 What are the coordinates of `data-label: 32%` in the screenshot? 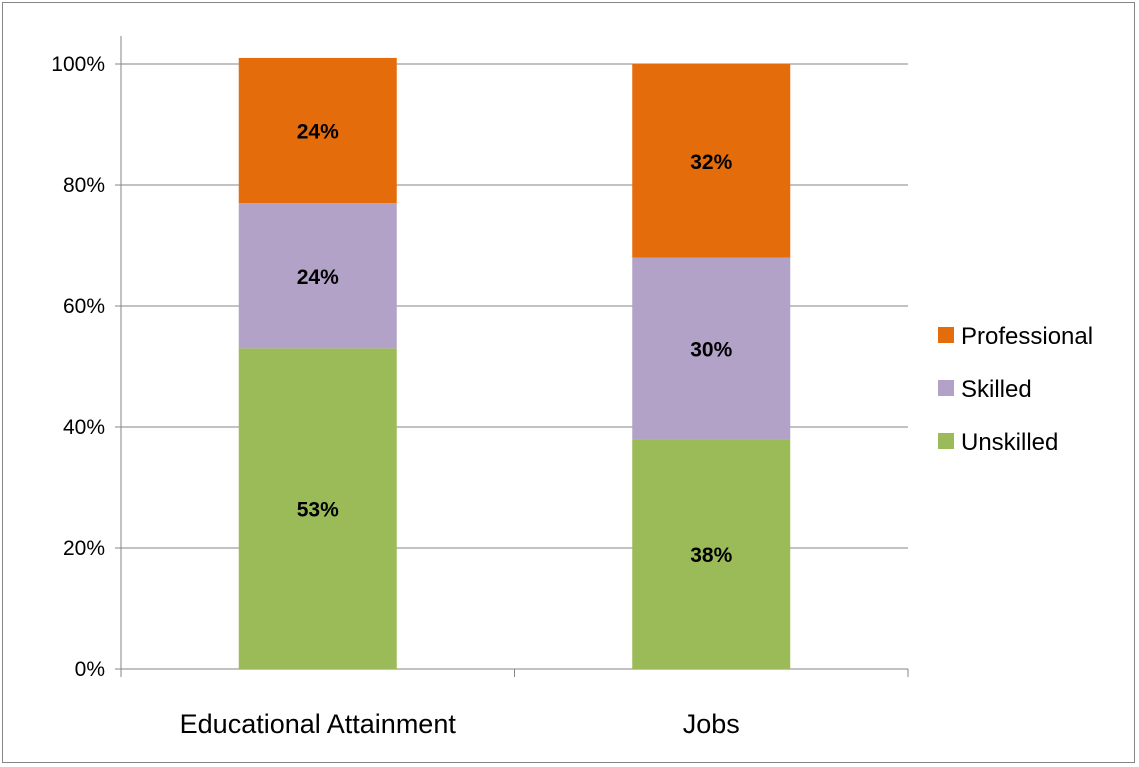 It's located at (711, 162).